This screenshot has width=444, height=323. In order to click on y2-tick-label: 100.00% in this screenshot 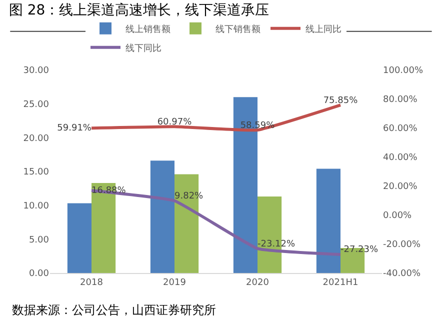, I will do `click(403, 71)`.